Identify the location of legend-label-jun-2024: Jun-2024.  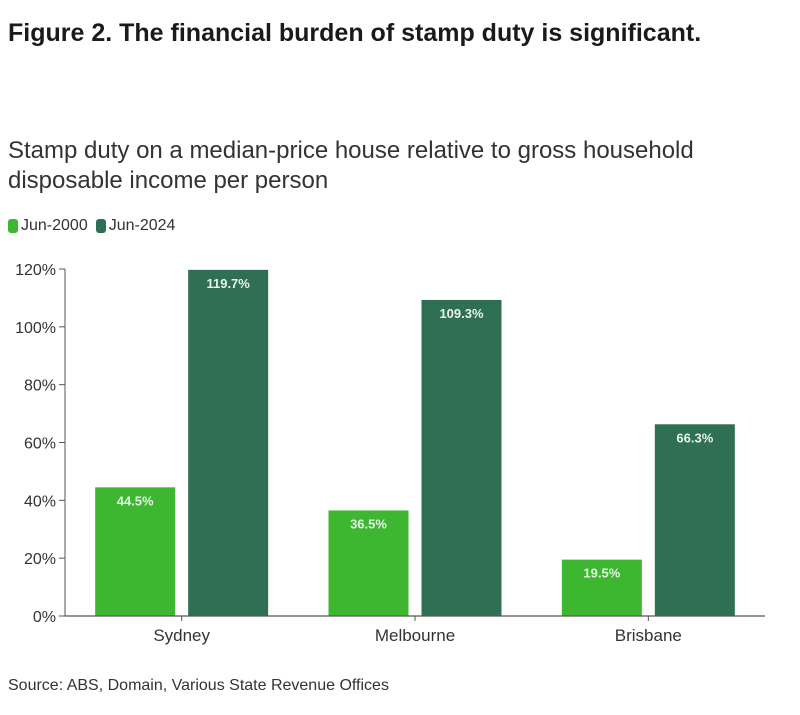
(142, 225).